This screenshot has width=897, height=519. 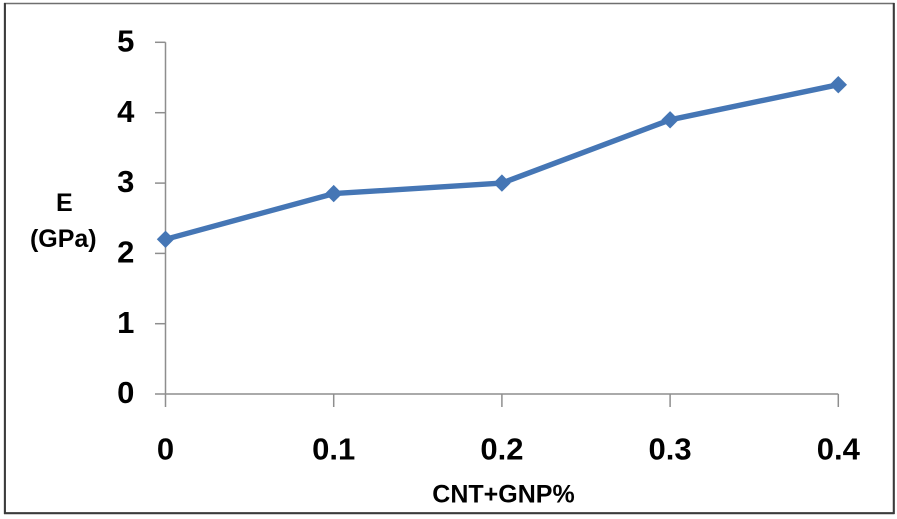 What do you see at coordinates (125, 41) in the screenshot?
I see `svg-text: 5` at bounding box center [125, 41].